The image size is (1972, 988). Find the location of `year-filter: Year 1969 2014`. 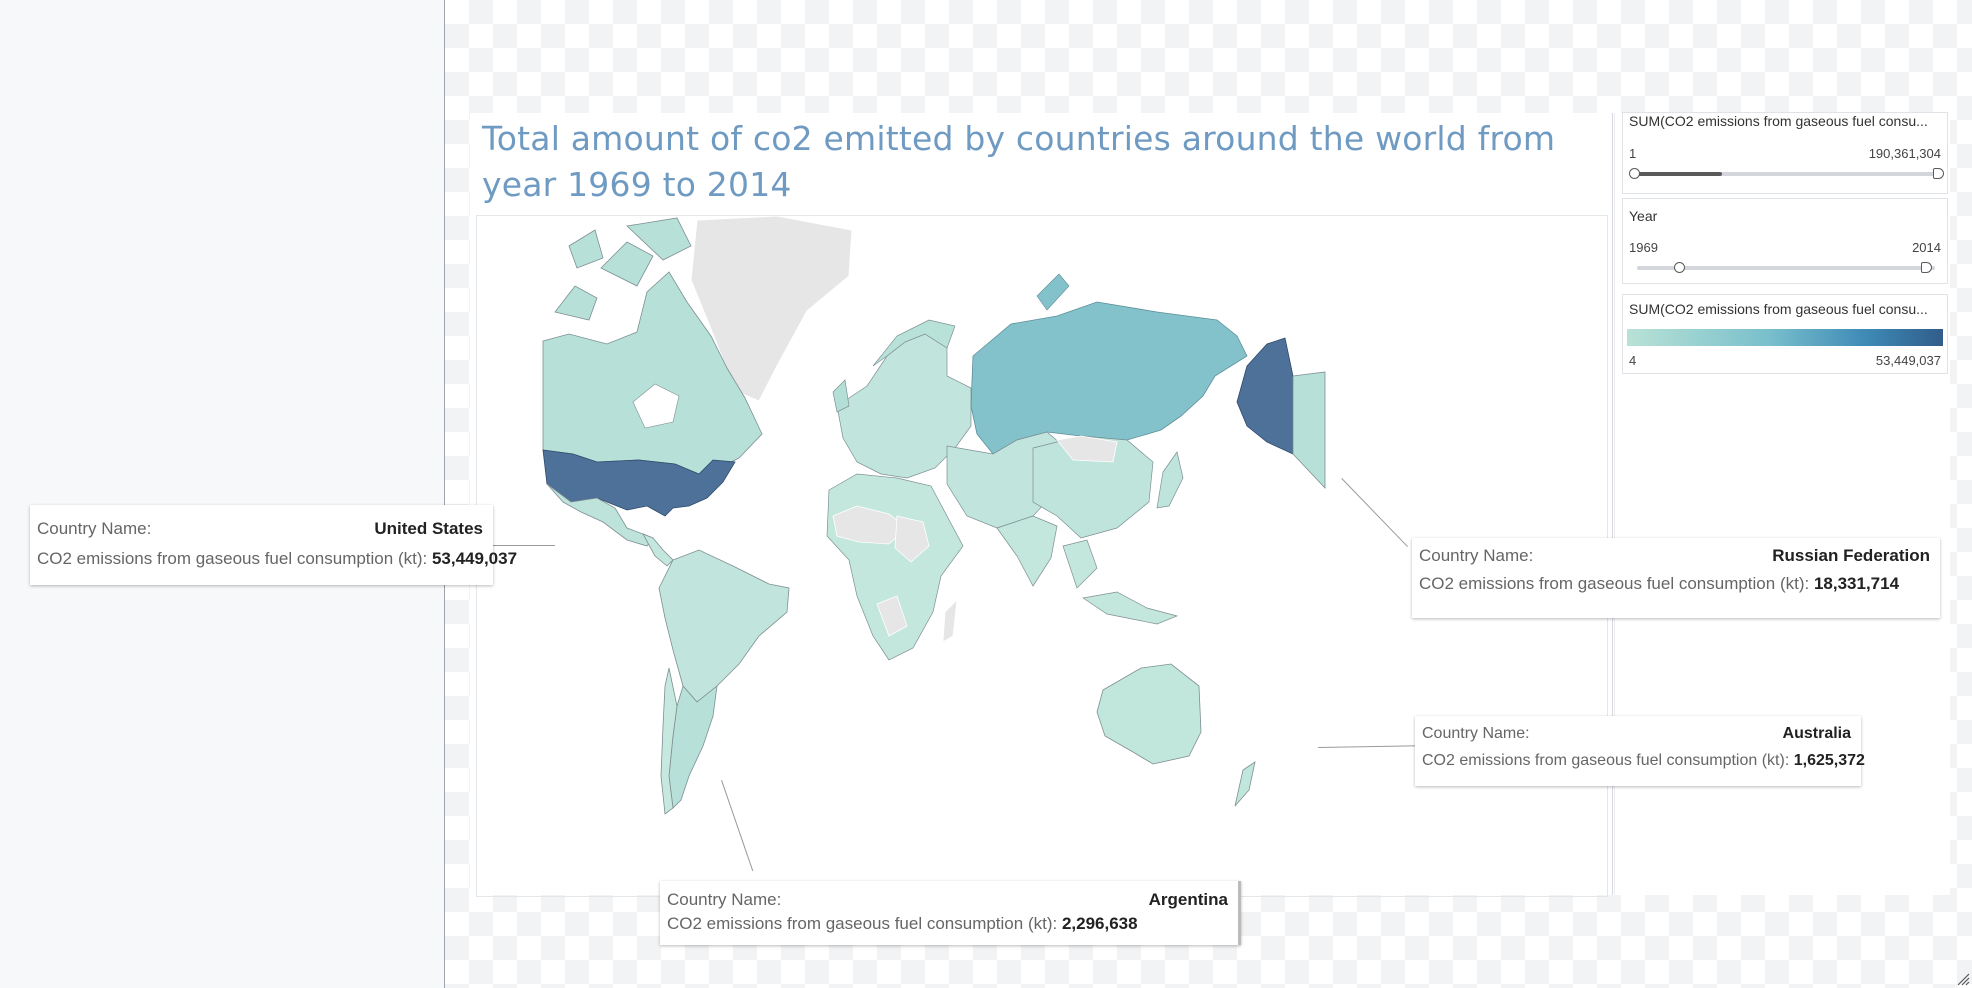

year-filter: Year 1969 2014 is located at coordinates (1785, 241).